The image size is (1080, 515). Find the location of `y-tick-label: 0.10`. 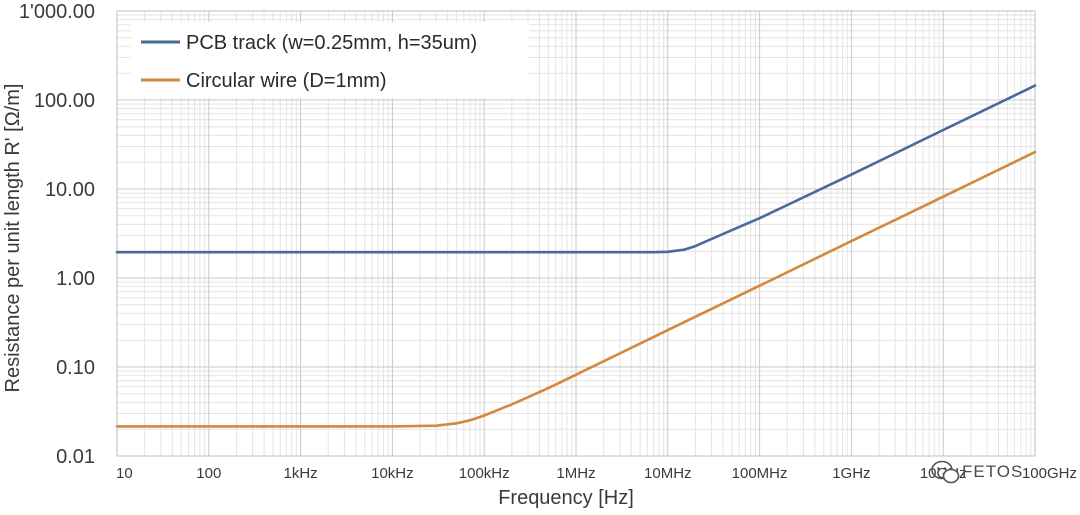

y-tick-label: 0.10 is located at coordinates (75, 368).